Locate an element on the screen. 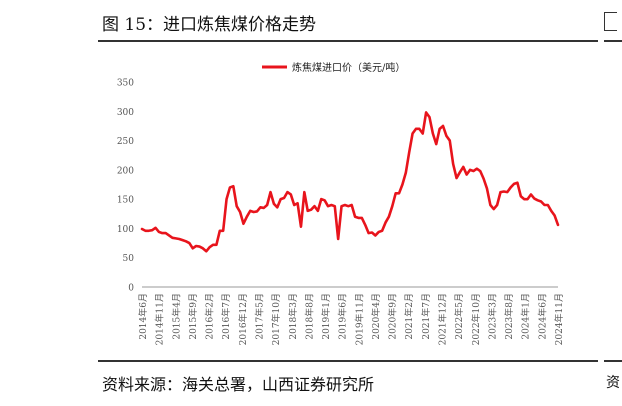  figure-title: 图 15：进口炼焦煤价格走势 is located at coordinates (209, 25).